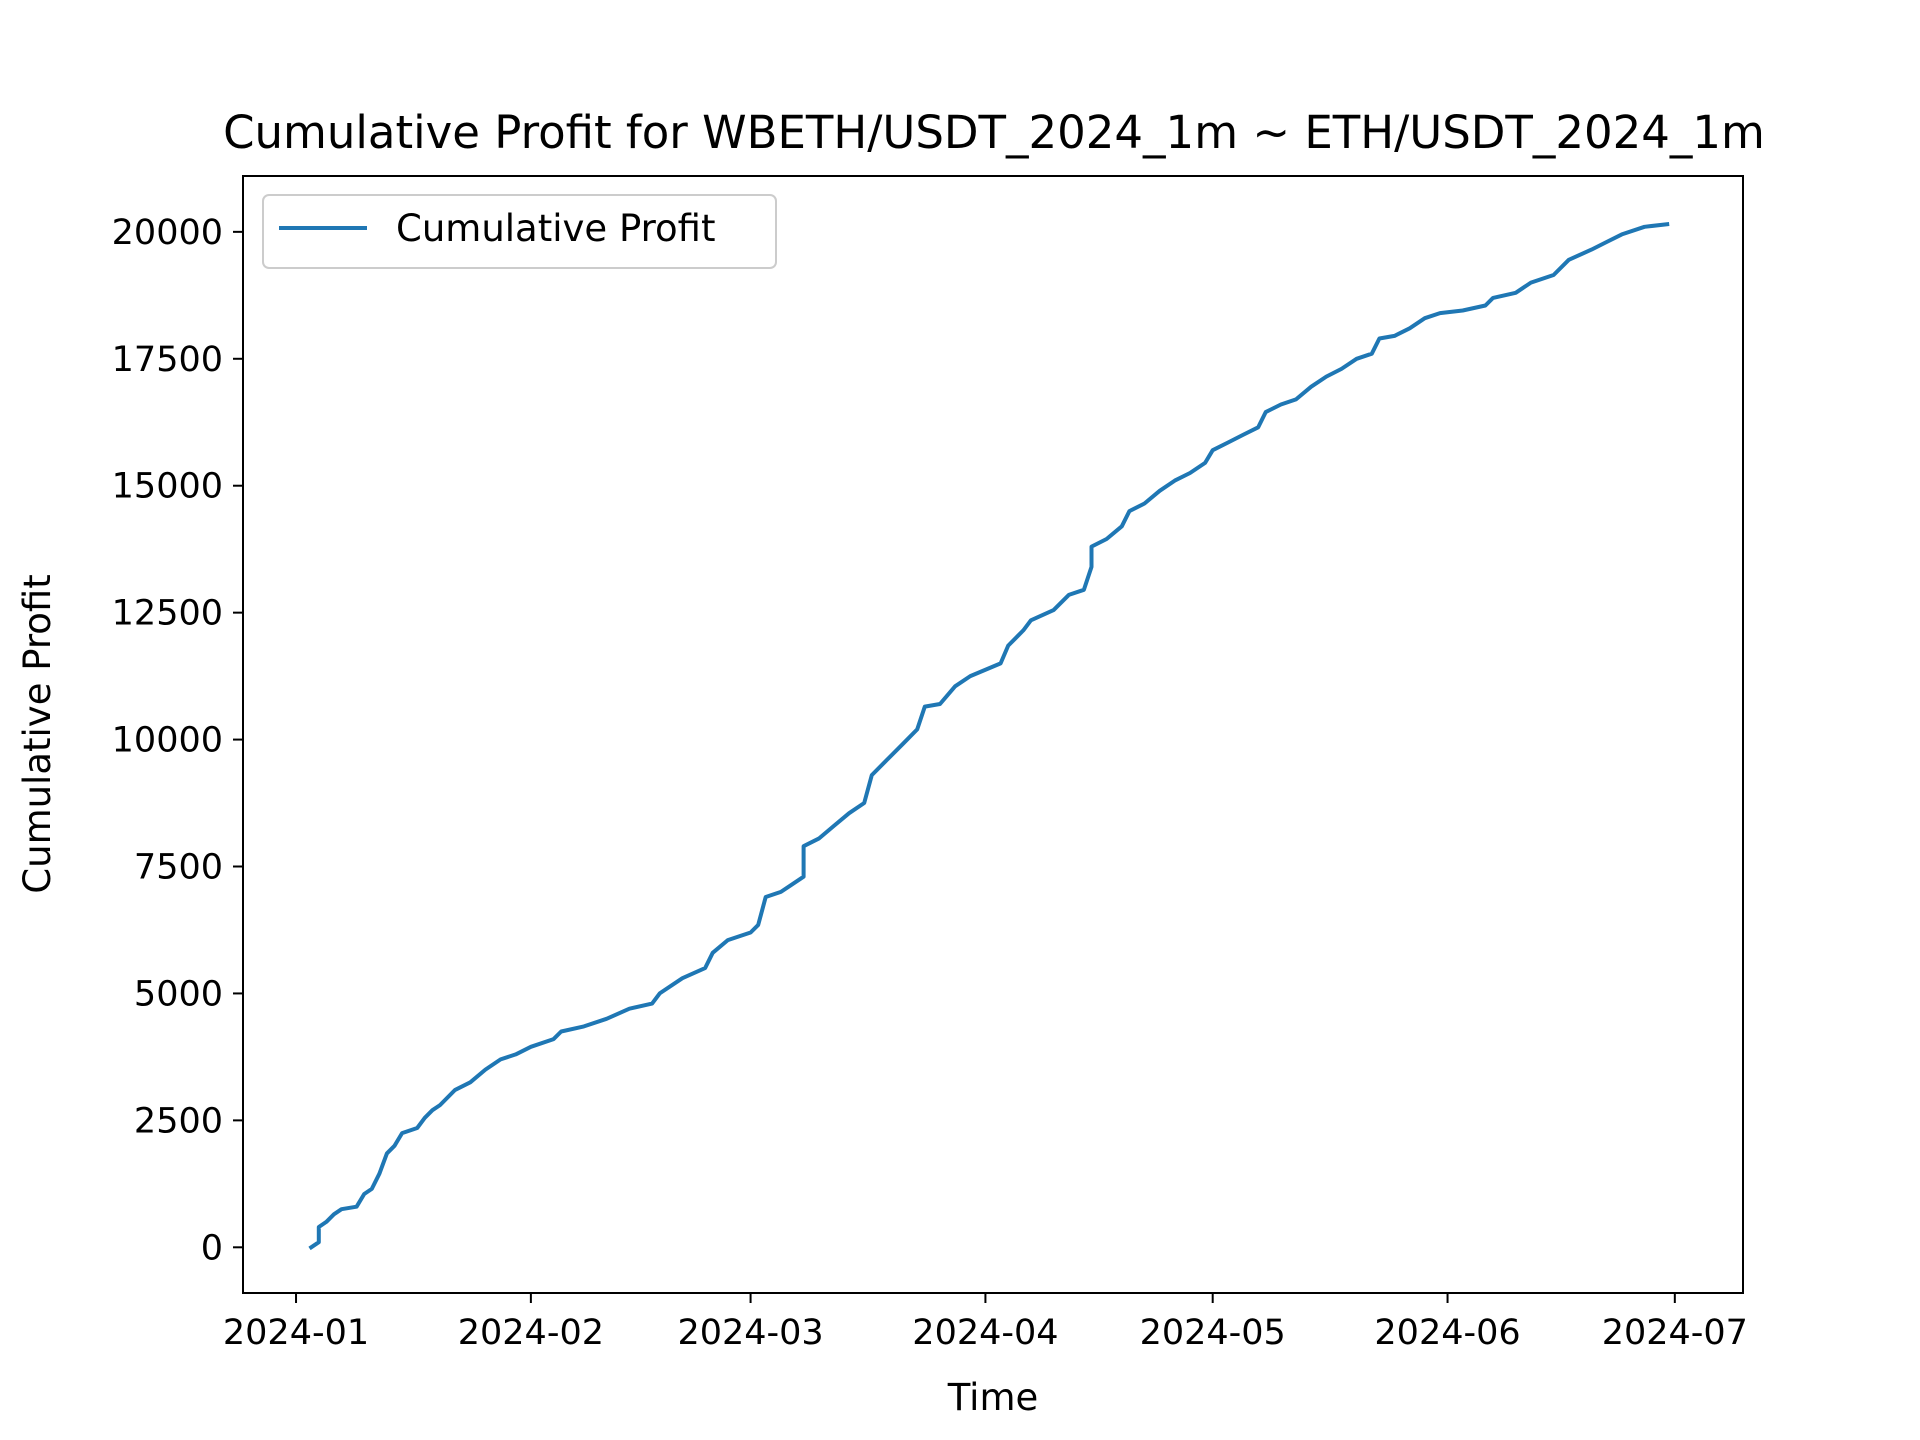 The height and width of the screenshot is (1440, 1920). I want to click on y-tick-label: 17500, so click(167, 360).